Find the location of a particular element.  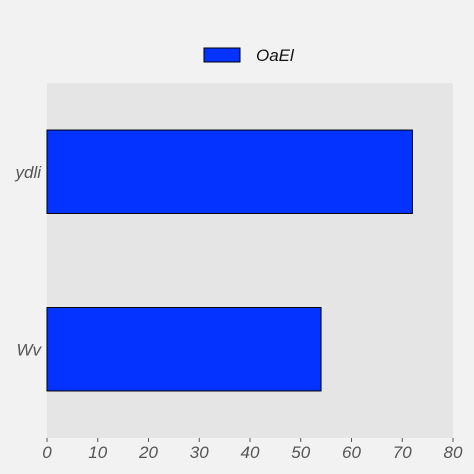

x-tick-label-80: 80 is located at coordinates (453, 452).